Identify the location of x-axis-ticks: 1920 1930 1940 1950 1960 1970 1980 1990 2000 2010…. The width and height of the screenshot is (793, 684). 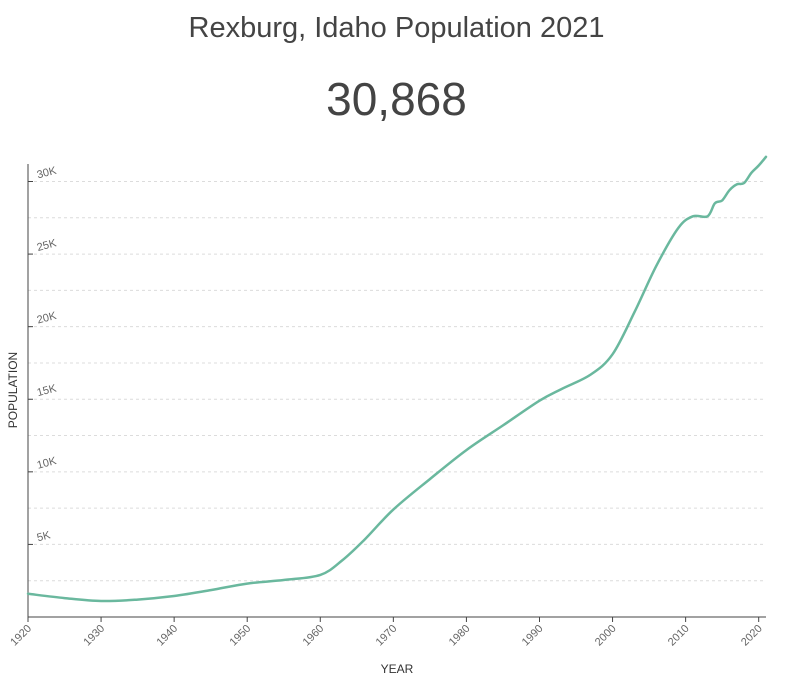
(386, 633).